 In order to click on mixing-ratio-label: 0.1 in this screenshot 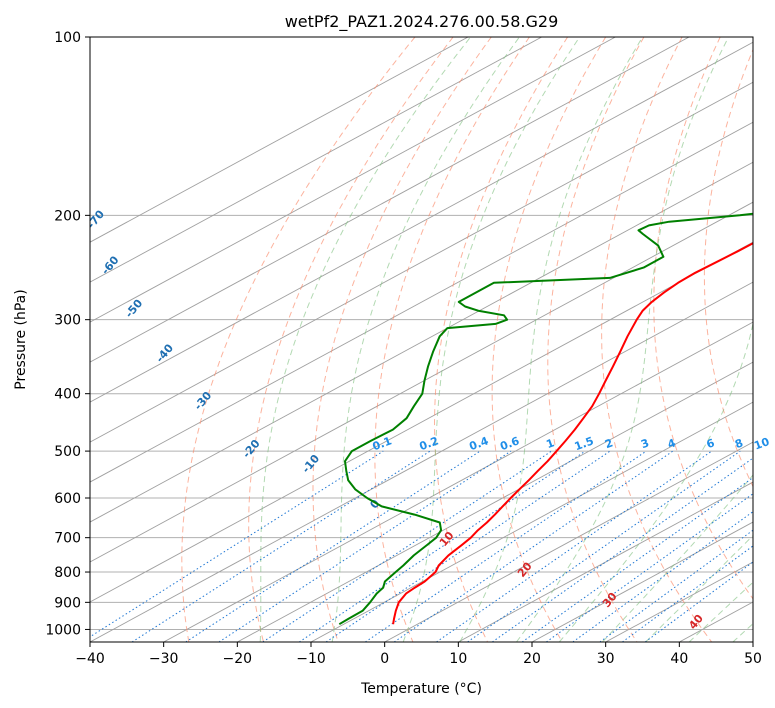, I will do `click(382, 443)`.